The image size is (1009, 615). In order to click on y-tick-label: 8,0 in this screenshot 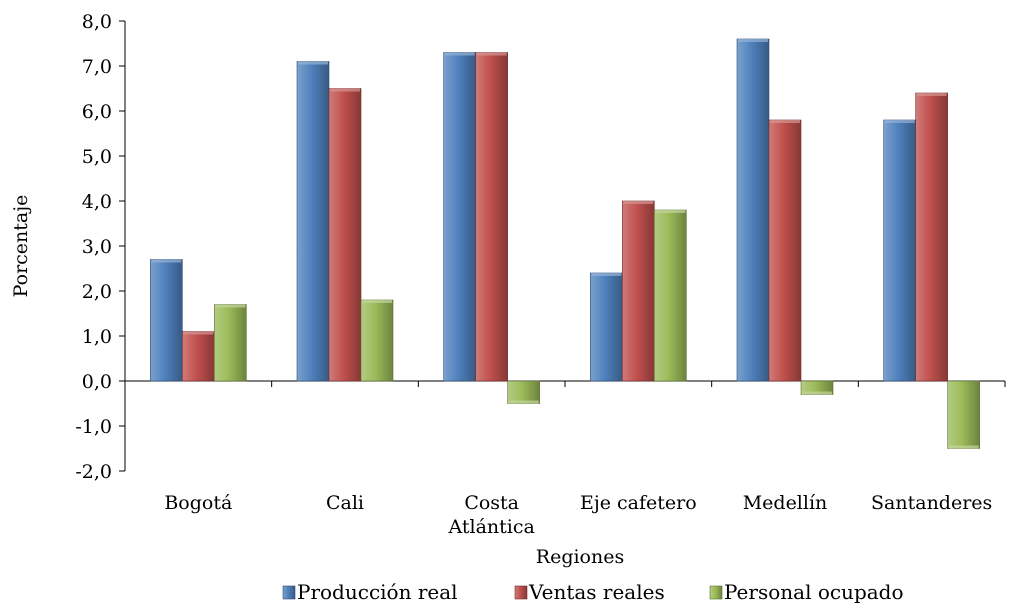, I will do `click(97, 22)`.